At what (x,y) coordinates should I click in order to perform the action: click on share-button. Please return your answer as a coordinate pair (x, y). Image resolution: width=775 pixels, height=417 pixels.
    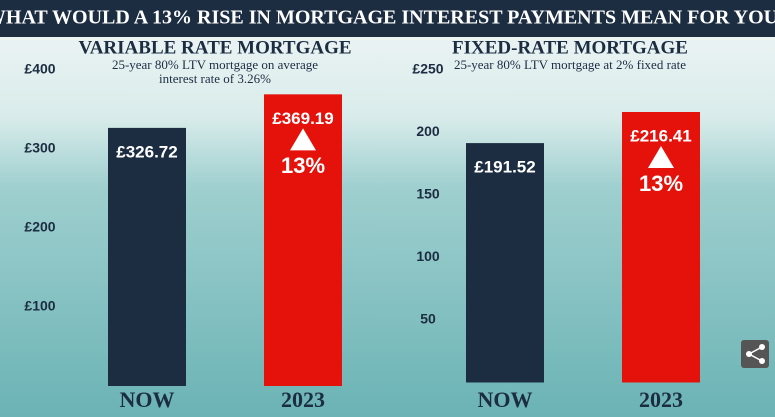
    Looking at the image, I should click on (755, 354).